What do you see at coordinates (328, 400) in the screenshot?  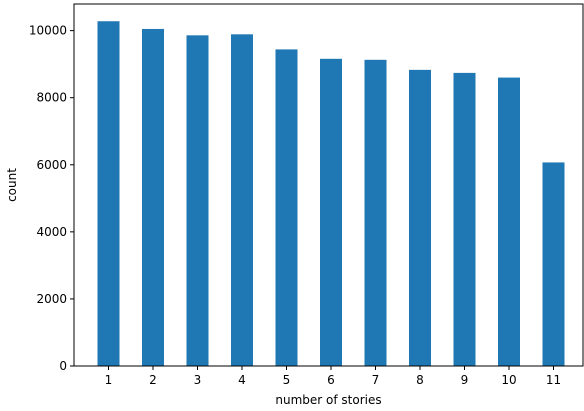 I see `x-axis-label: number of stories` at bounding box center [328, 400].